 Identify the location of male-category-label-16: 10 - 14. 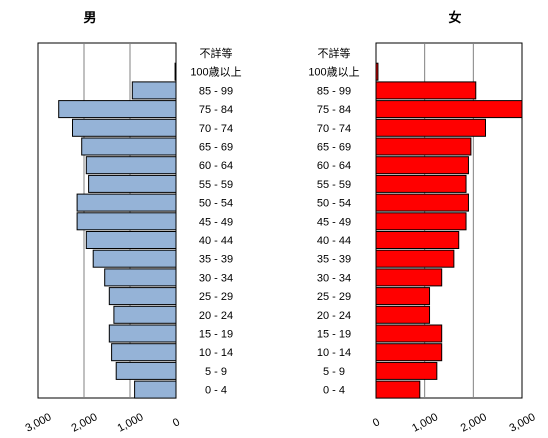
(216, 353).